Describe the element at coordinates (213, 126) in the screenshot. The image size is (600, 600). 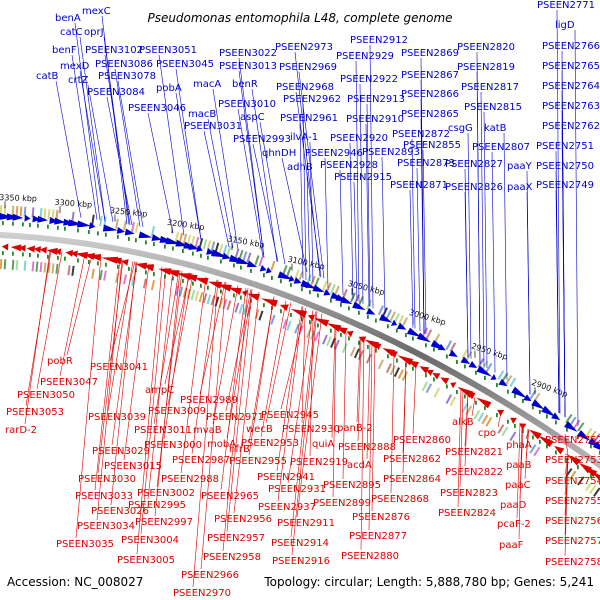
I see `gene-label: PSEEN3031` at that location.